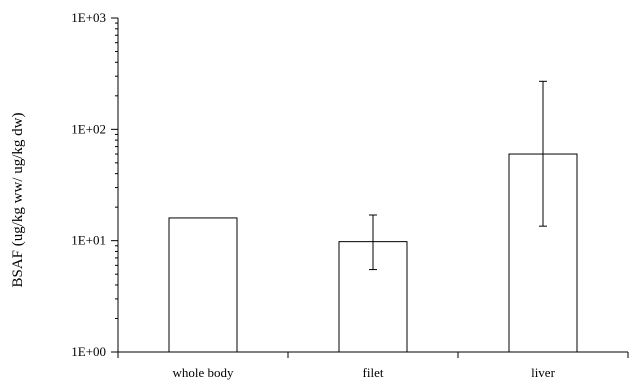  I want to click on bar-whole-body, so click(203, 285).